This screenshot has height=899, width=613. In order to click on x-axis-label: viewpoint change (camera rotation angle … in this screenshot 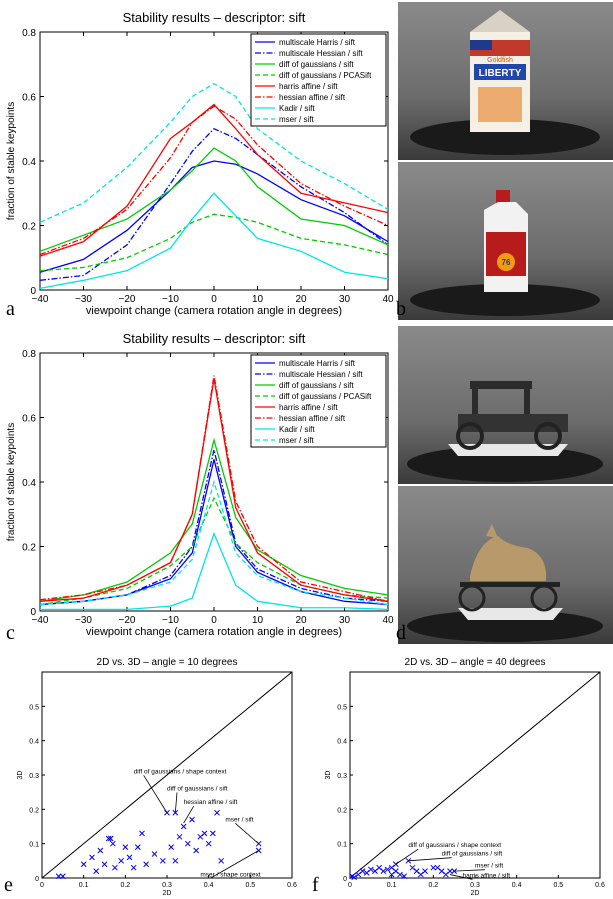, I will do `click(214, 311)`.